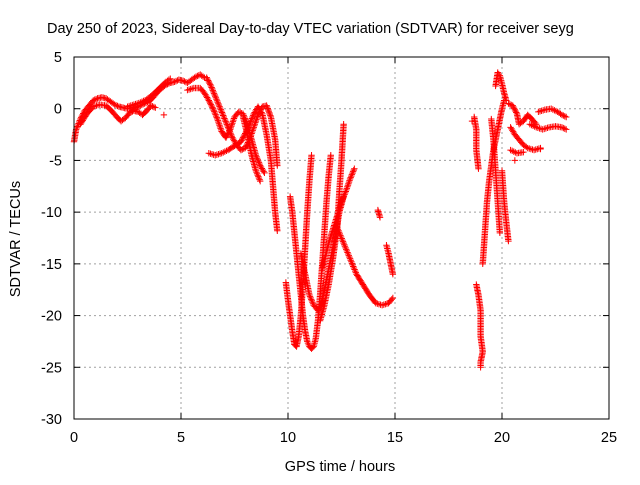 The height and width of the screenshot is (485, 640). I want to click on y-tick-label: -10, so click(51, 213).